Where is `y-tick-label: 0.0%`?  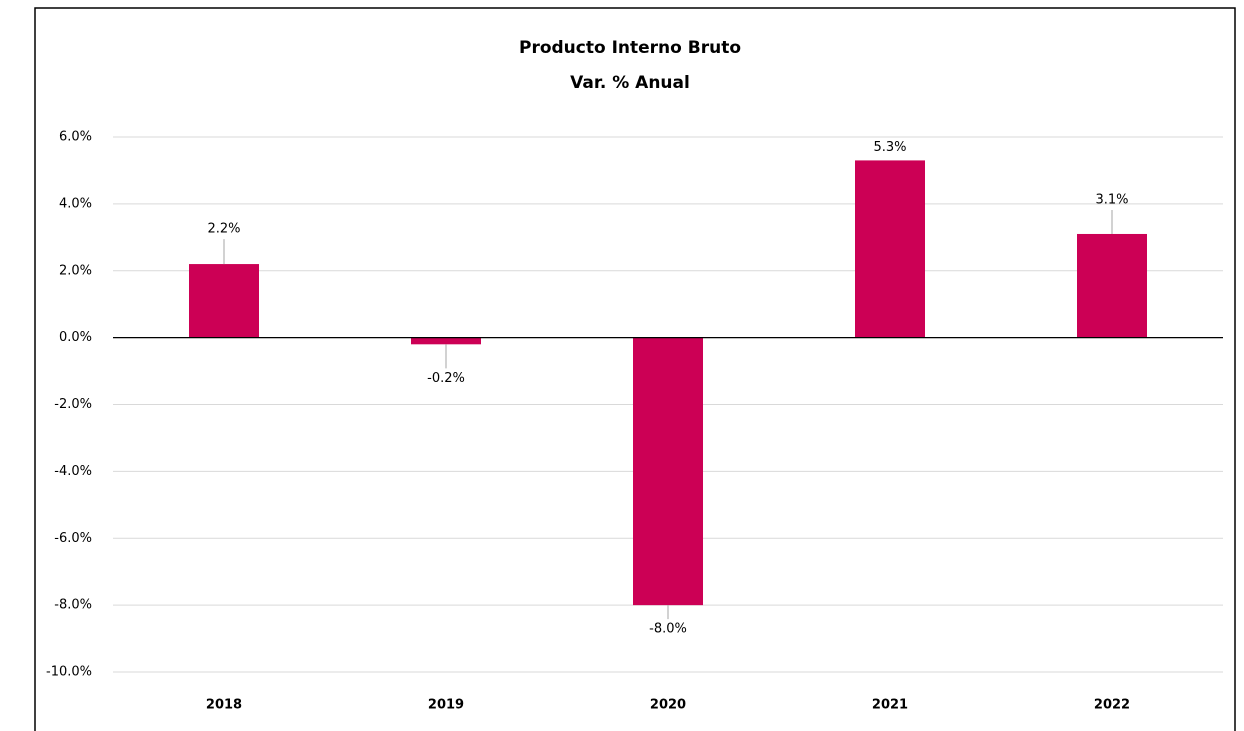 y-tick-label: 0.0% is located at coordinates (75, 337).